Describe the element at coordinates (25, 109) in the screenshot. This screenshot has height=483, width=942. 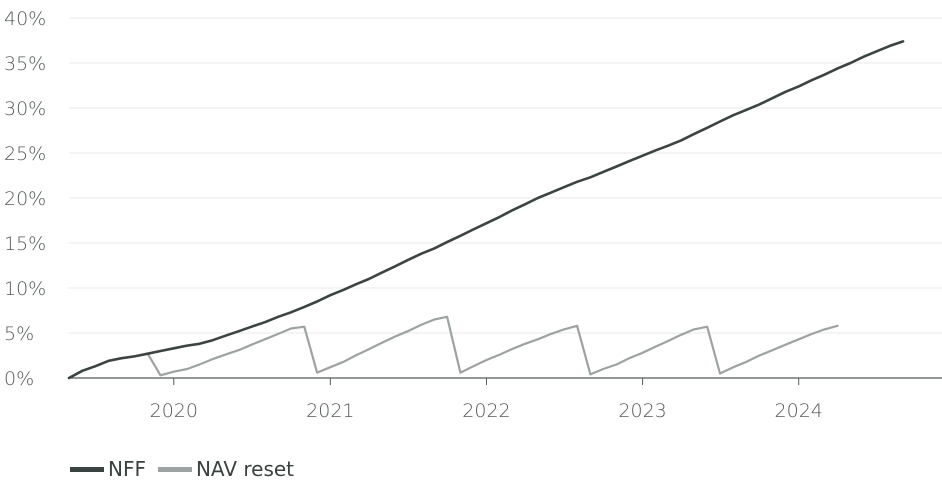
I see `y-tick-label: 30%` at that location.